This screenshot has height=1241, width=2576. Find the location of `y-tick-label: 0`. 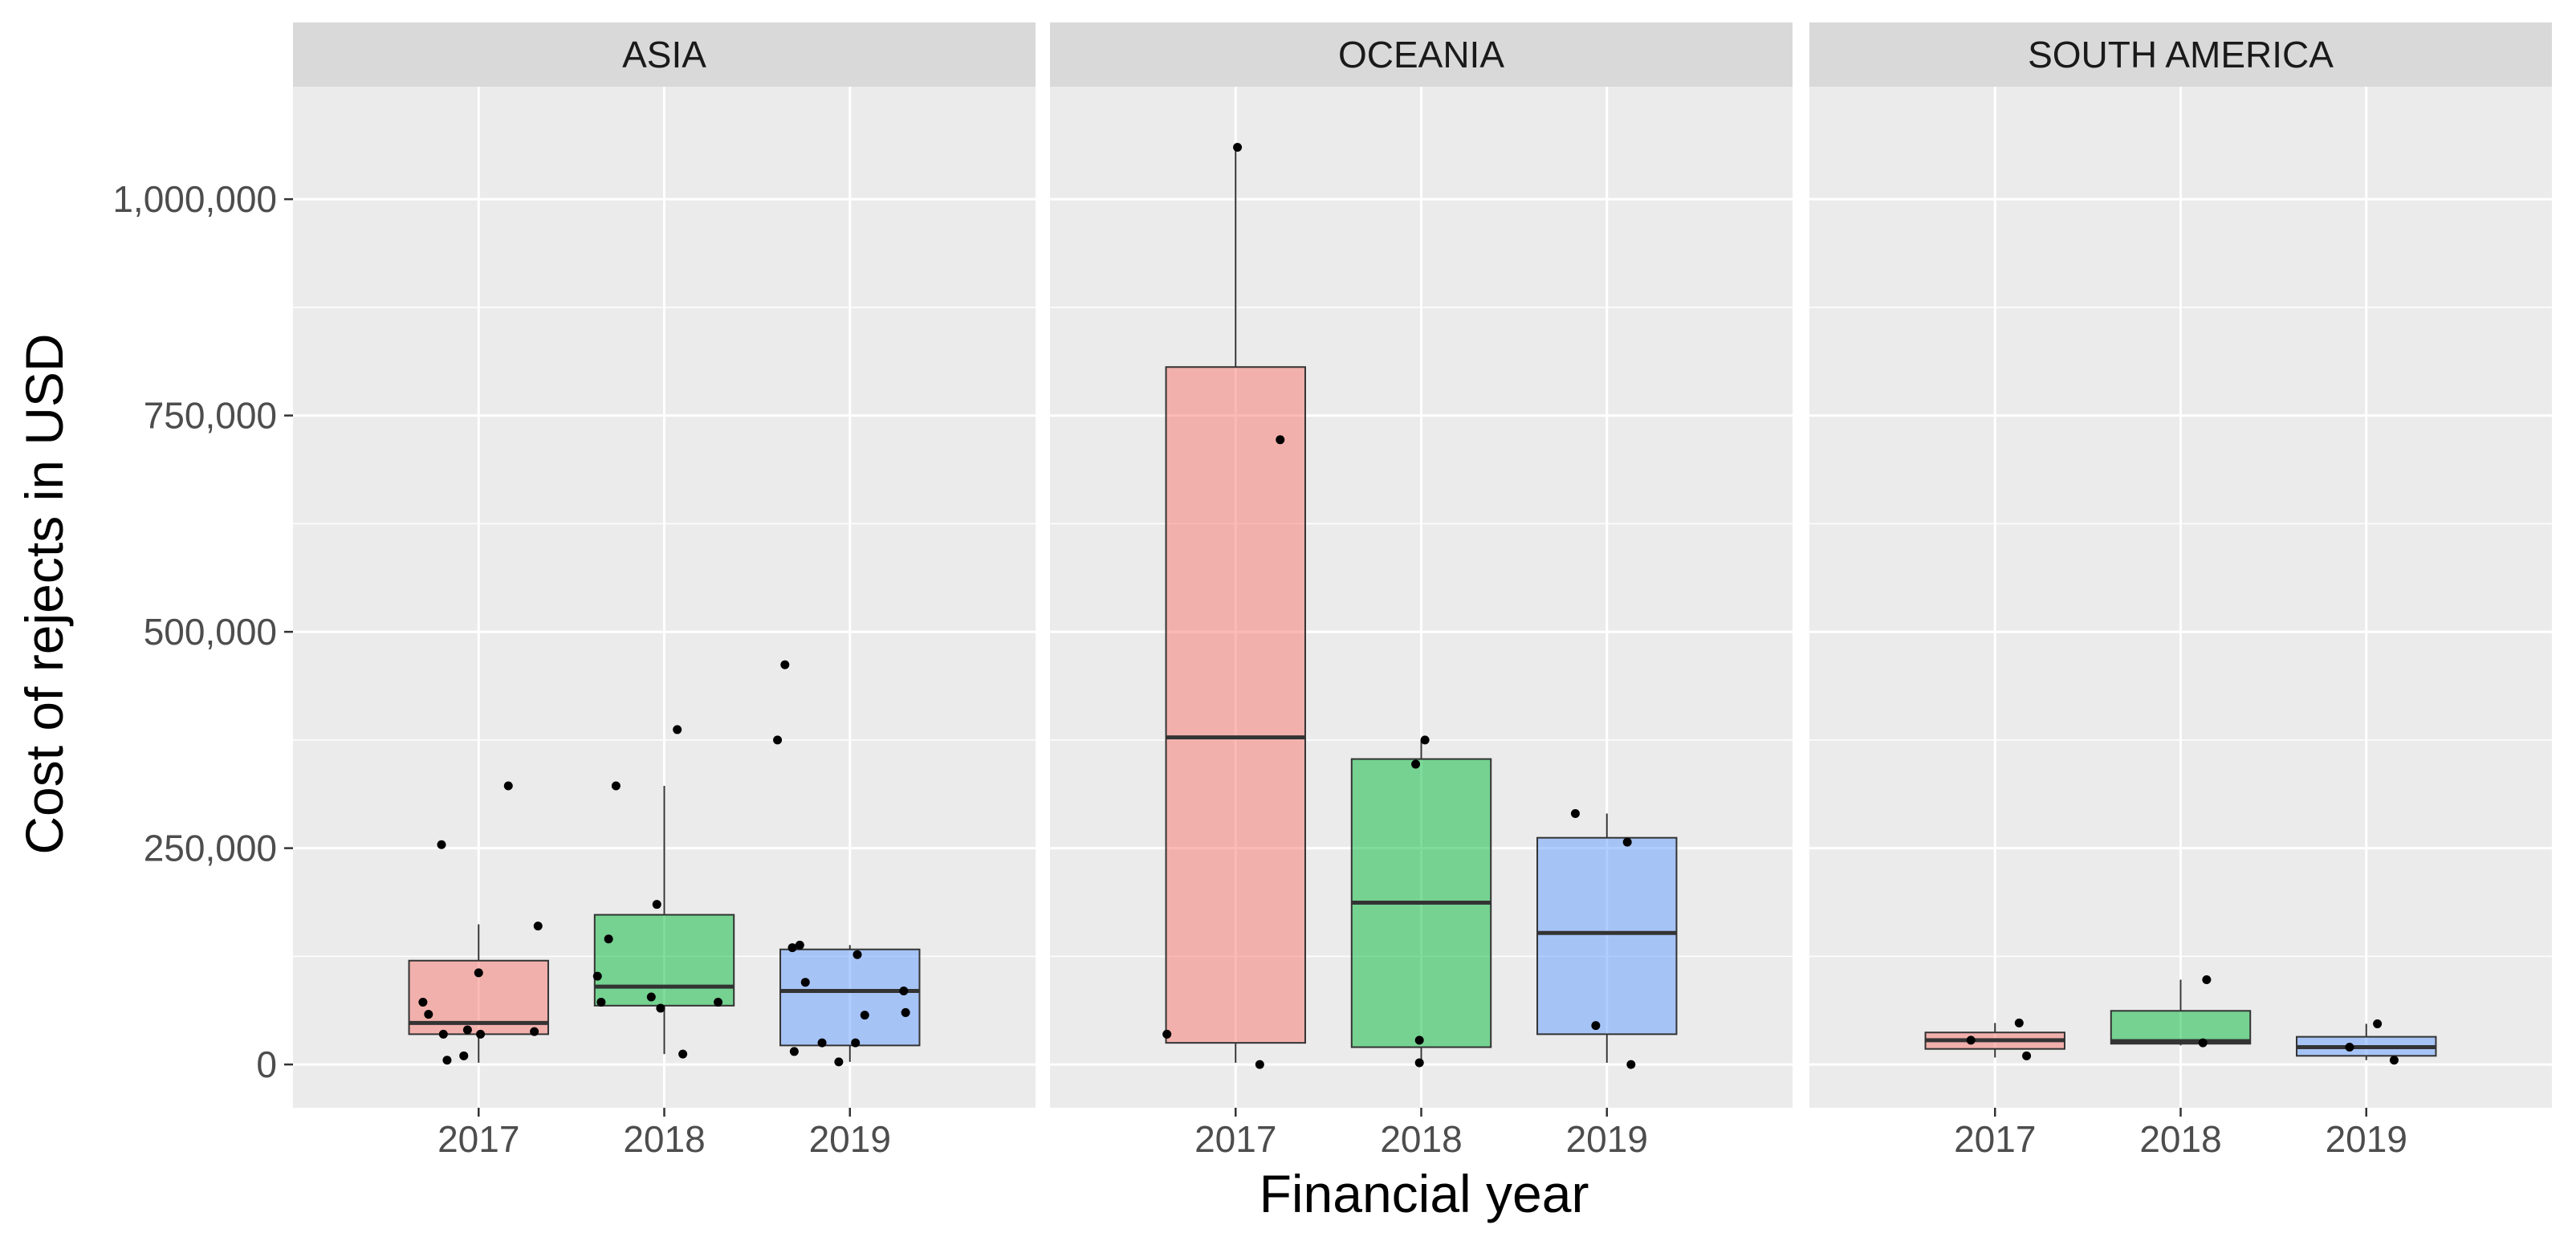

y-tick-label: 0 is located at coordinates (266, 1065).